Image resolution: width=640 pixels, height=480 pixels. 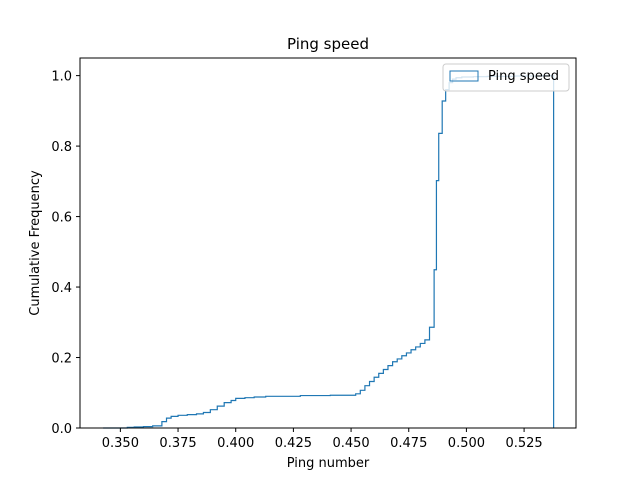 What do you see at coordinates (177, 443) in the screenshot?
I see `x-tick-label: 0.375` at bounding box center [177, 443].